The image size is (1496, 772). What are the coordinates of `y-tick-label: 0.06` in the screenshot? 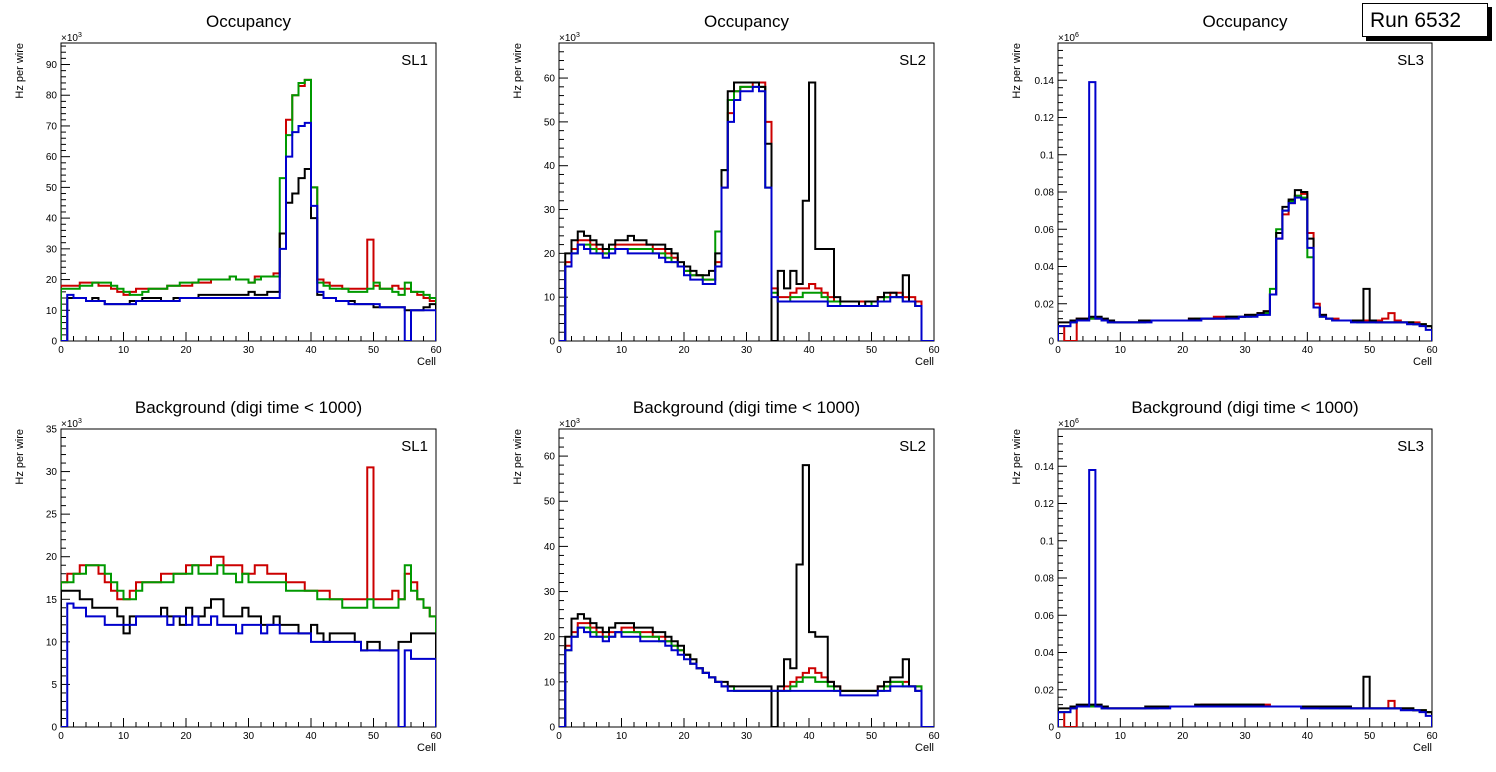 It's located at (1045, 616).